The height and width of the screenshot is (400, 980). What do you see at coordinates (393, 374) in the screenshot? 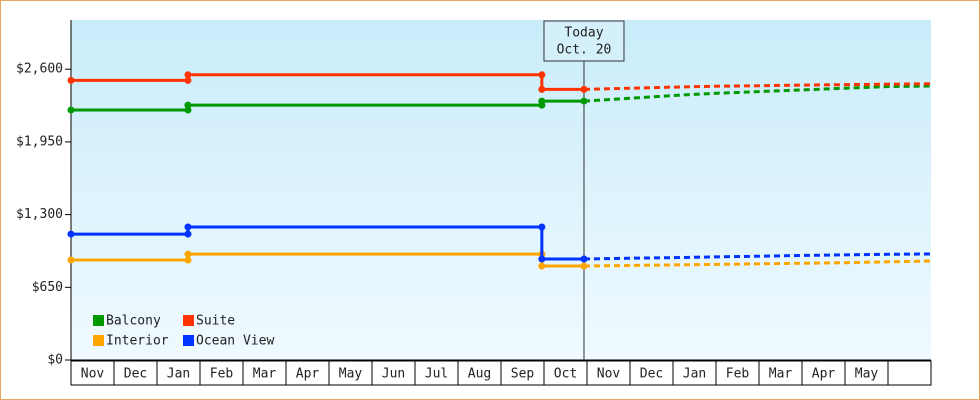
I see `x-tick-label: Jun` at bounding box center [393, 374].